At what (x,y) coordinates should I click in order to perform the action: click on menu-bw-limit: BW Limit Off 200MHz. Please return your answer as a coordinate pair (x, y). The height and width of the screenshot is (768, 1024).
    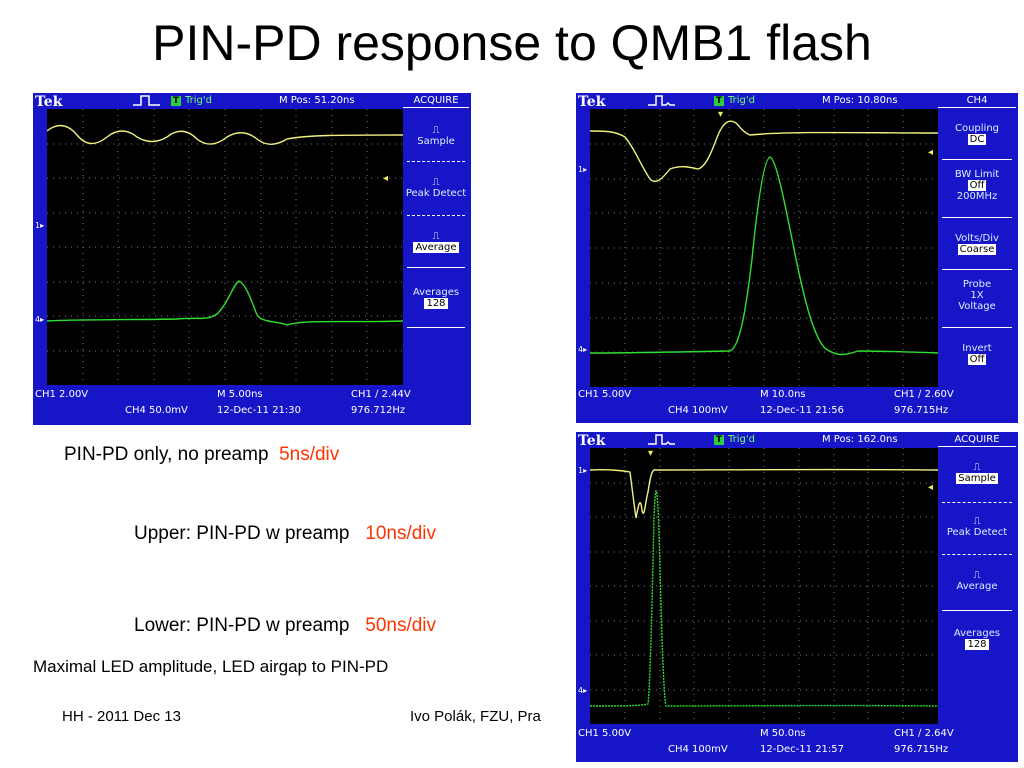
    Looking at the image, I should click on (977, 185).